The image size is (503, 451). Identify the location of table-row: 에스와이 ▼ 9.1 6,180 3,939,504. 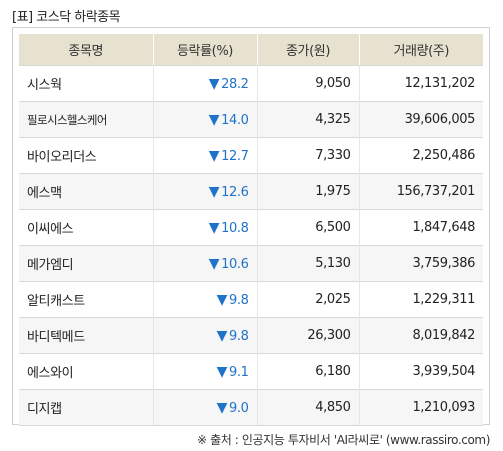
(251, 371).